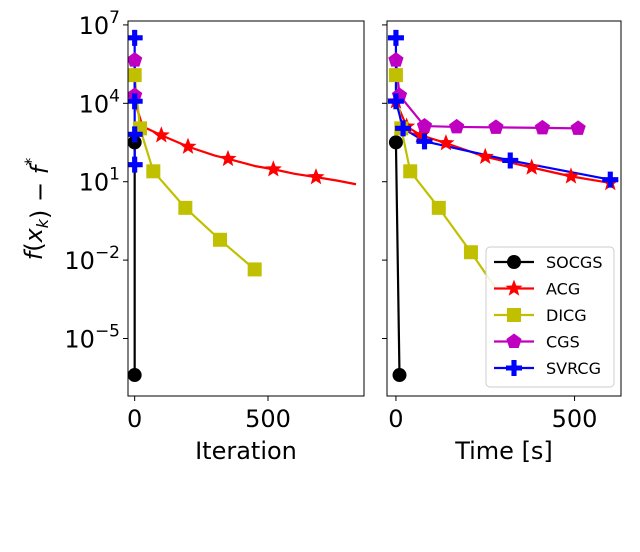 The image size is (640, 552). What do you see at coordinates (246, 451) in the screenshot?
I see `x-axis-label: Iteration` at bounding box center [246, 451].